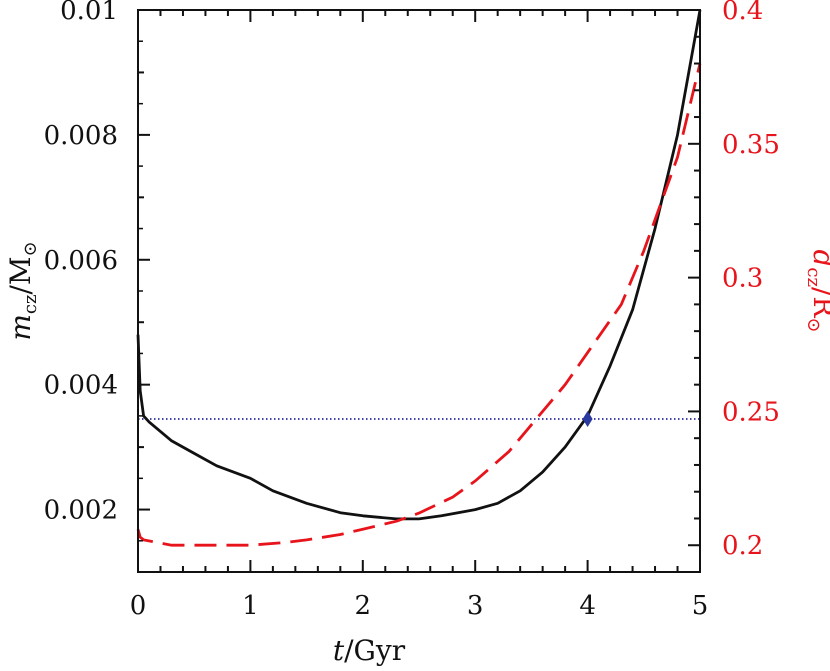  I want to click on y-left-tick-label: 0.01, so click(89, 13).